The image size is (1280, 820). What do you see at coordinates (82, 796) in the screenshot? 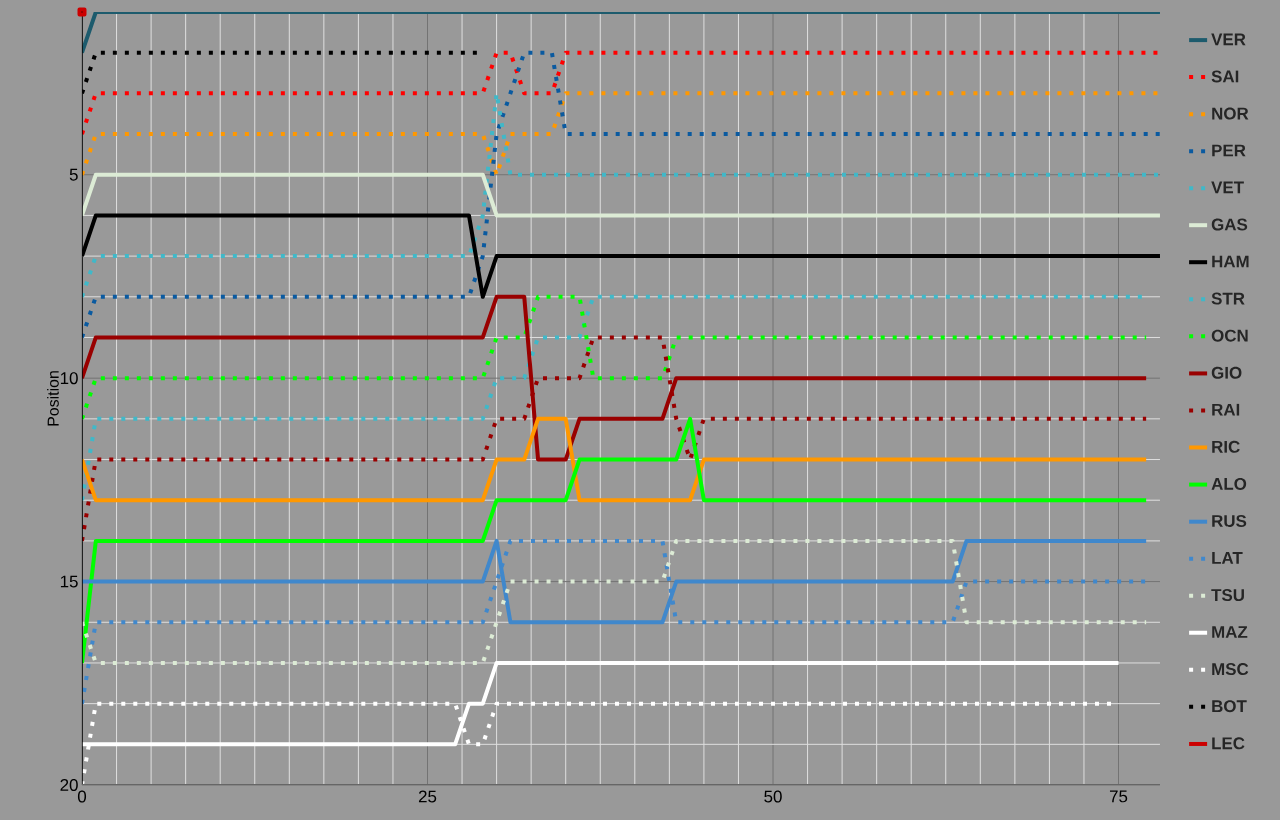
I see `x-tick-label: 0` at bounding box center [82, 796].